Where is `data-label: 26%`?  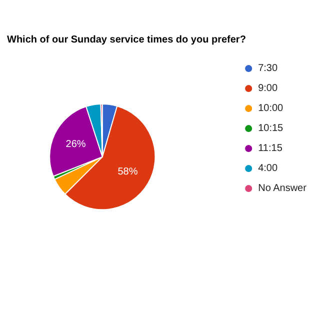
data-label: 26% is located at coordinates (76, 144).